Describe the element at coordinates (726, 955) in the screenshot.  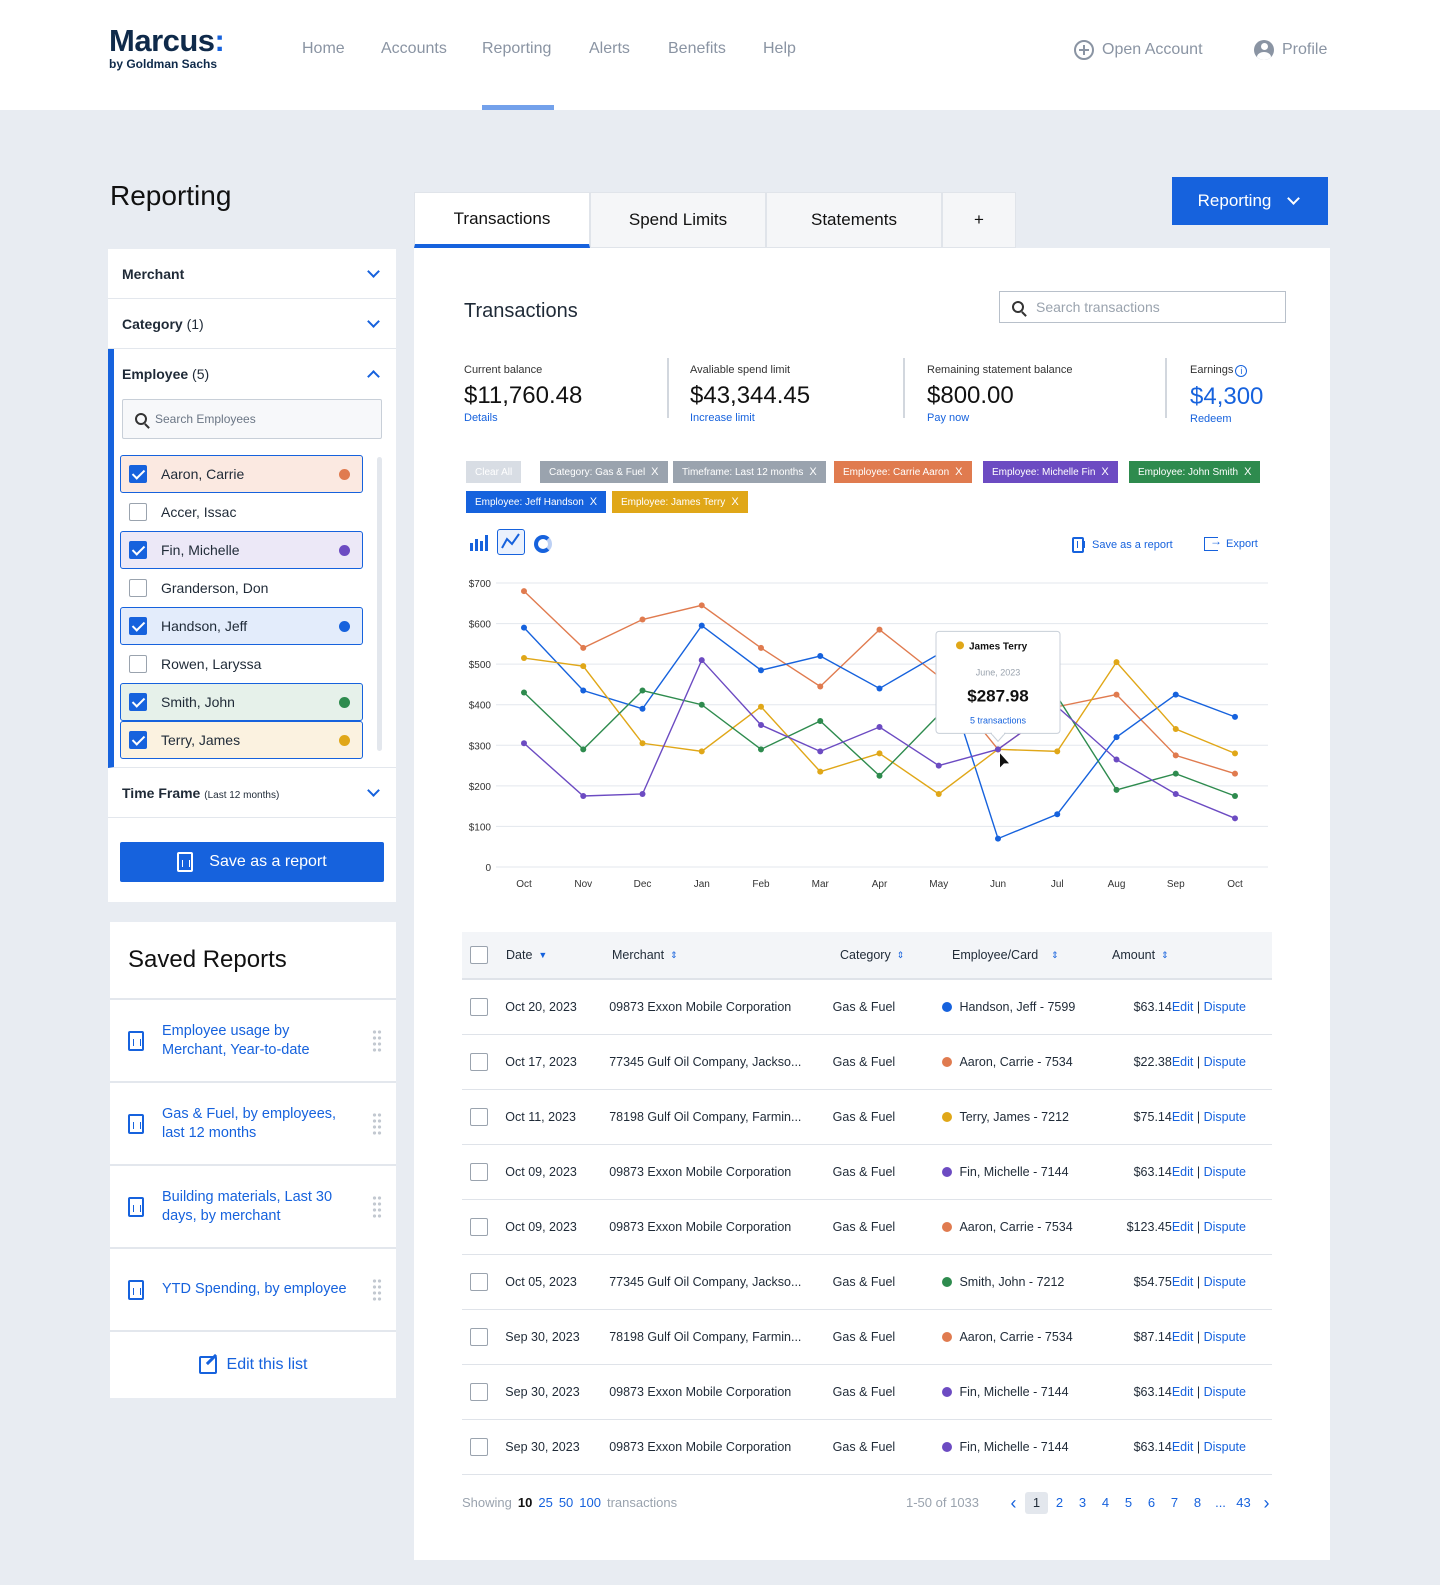
I see `merchant-column-header: Merchant ⇕` at that location.